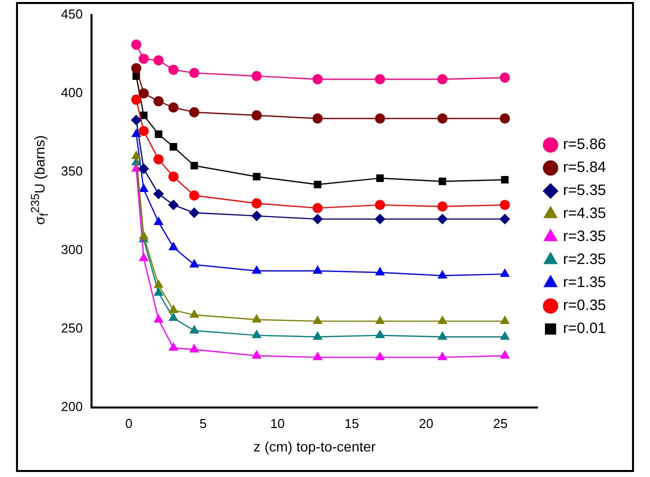  I want to click on x-tick-label: 5, so click(203, 423).